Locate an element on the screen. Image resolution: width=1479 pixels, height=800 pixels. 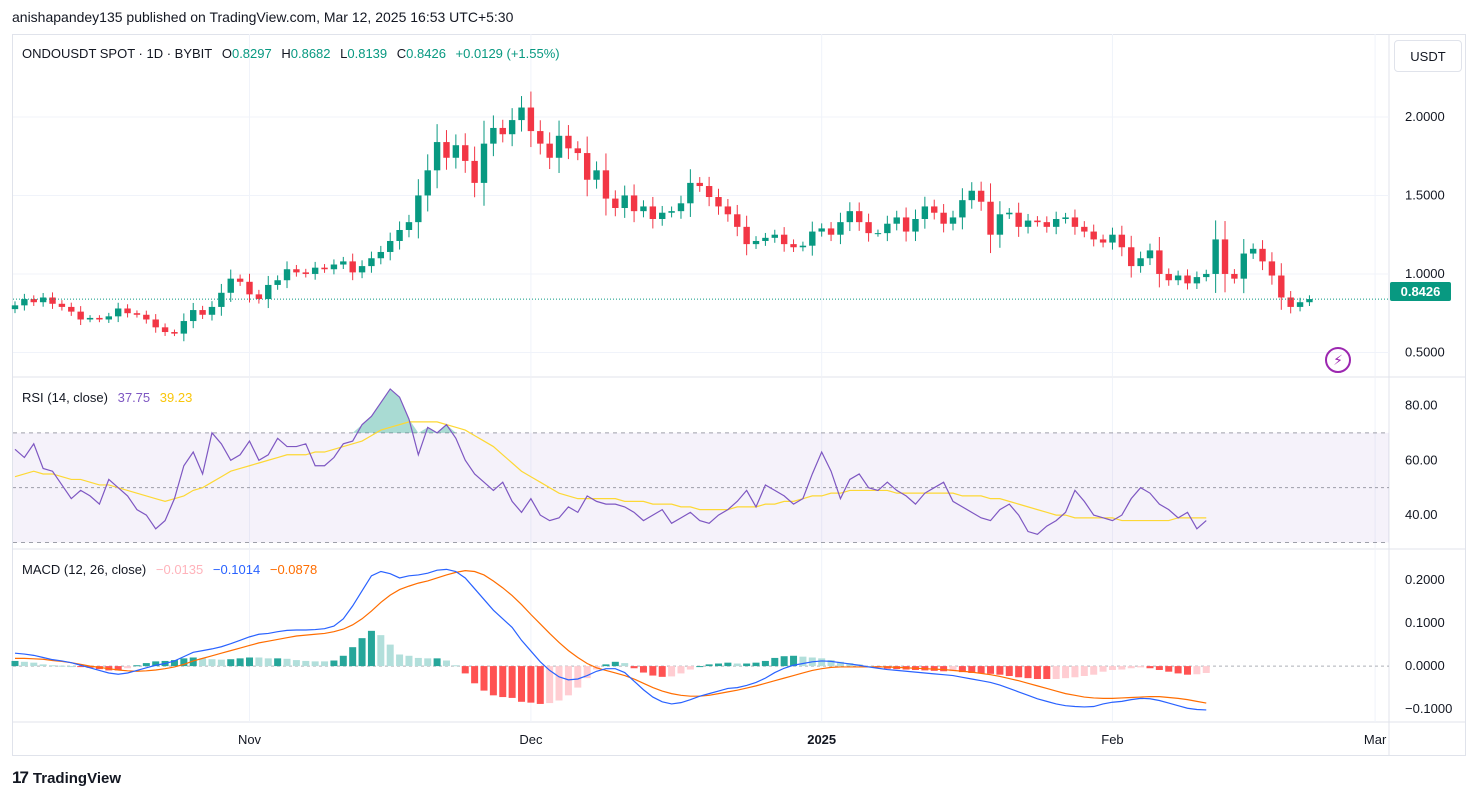
symbol-label: ONDOUSDT SPOT · 1D · BYBIT is located at coordinates (117, 53).